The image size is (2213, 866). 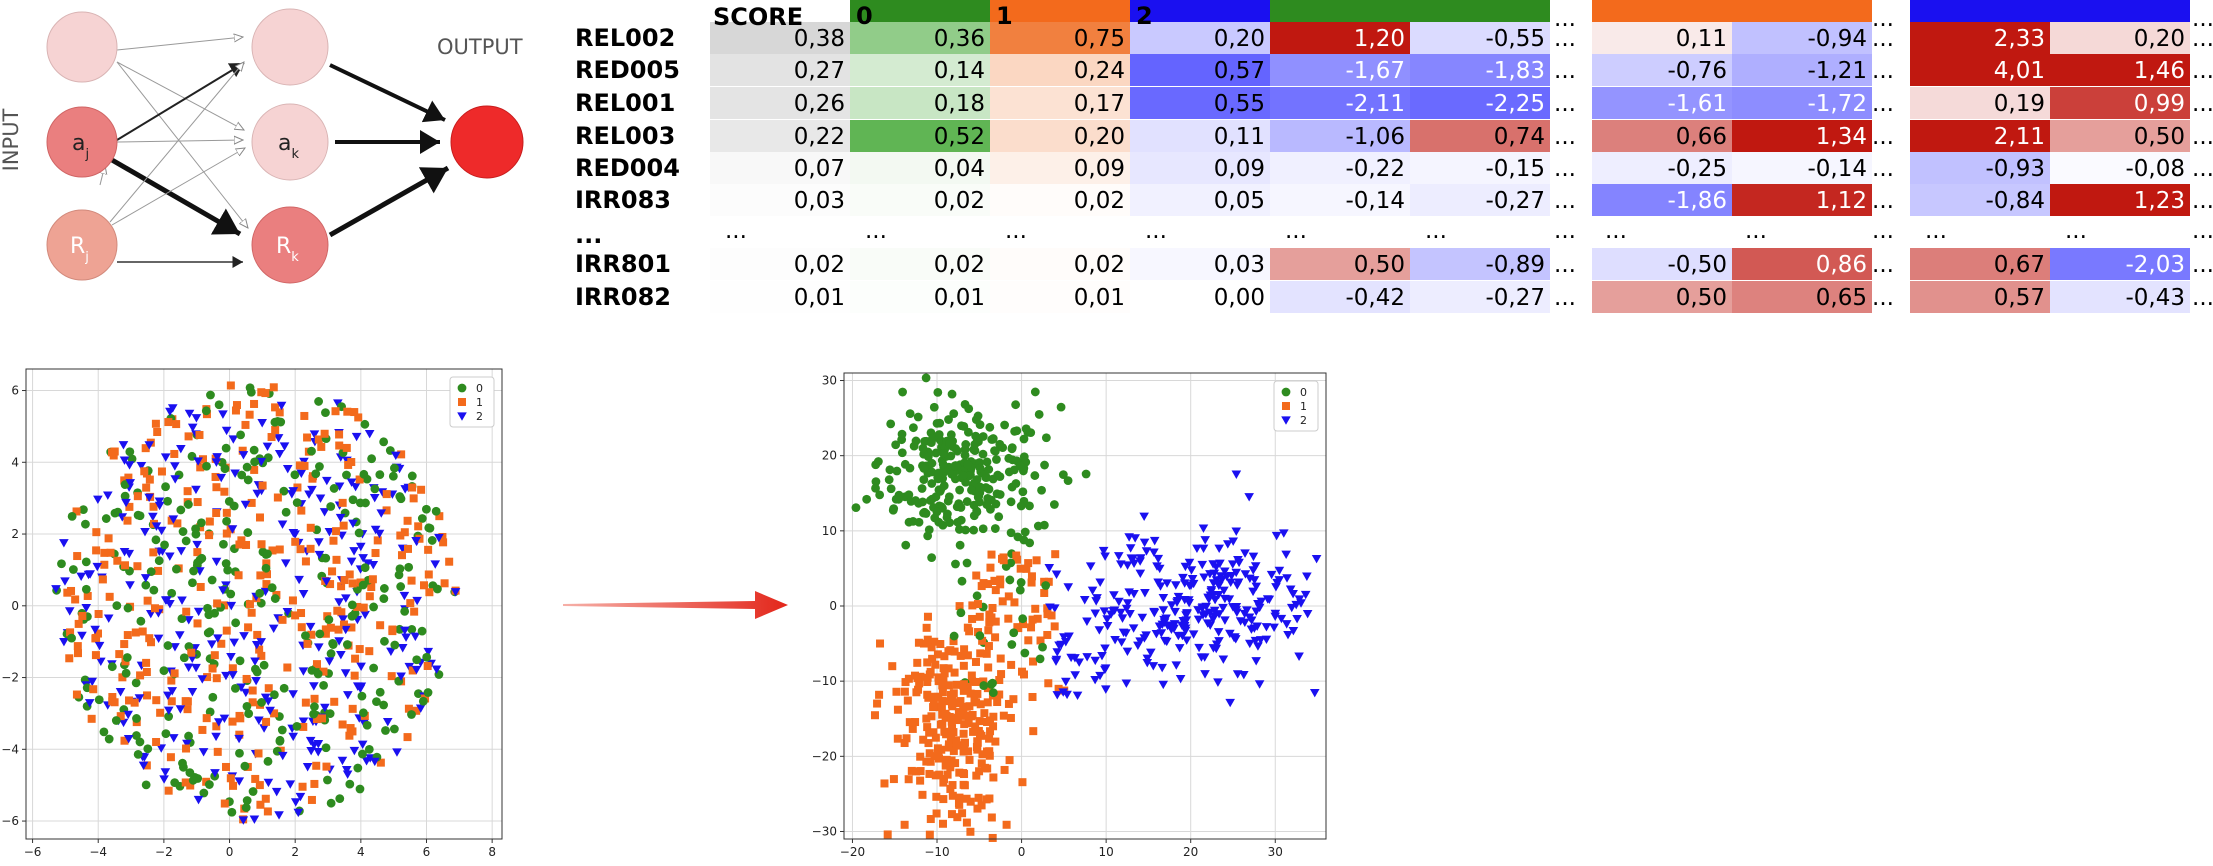 I want to click on y-tick-label: 0, so click(x=15, y=606).